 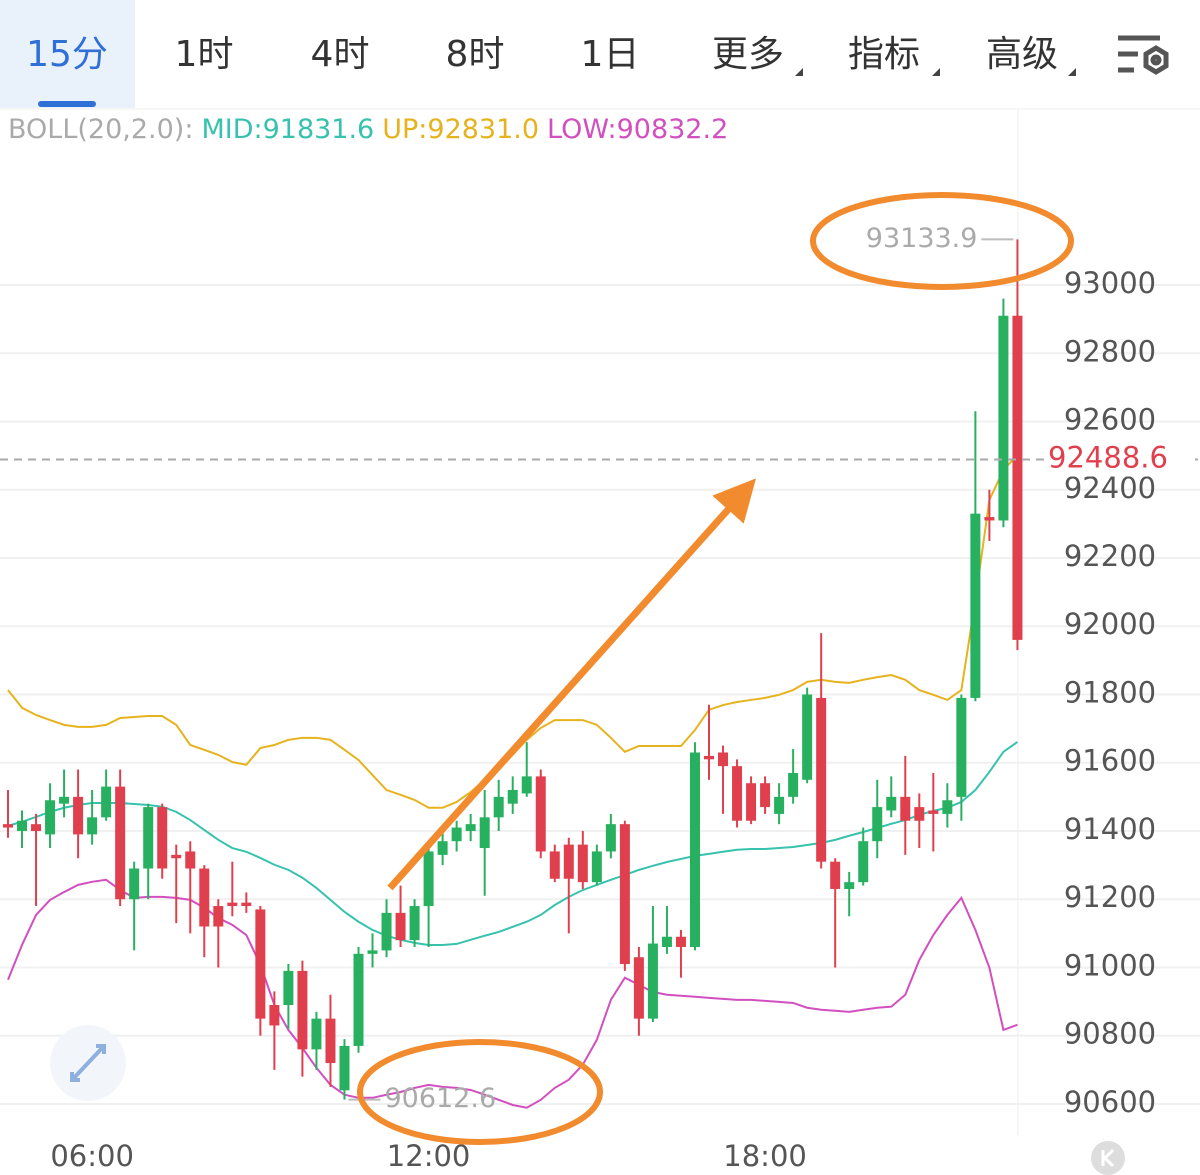 What do you see at coordinates (765, 1156) in the screenshot?
I see `x-tick-label: 18:00` at bounding box center [765, 1156].